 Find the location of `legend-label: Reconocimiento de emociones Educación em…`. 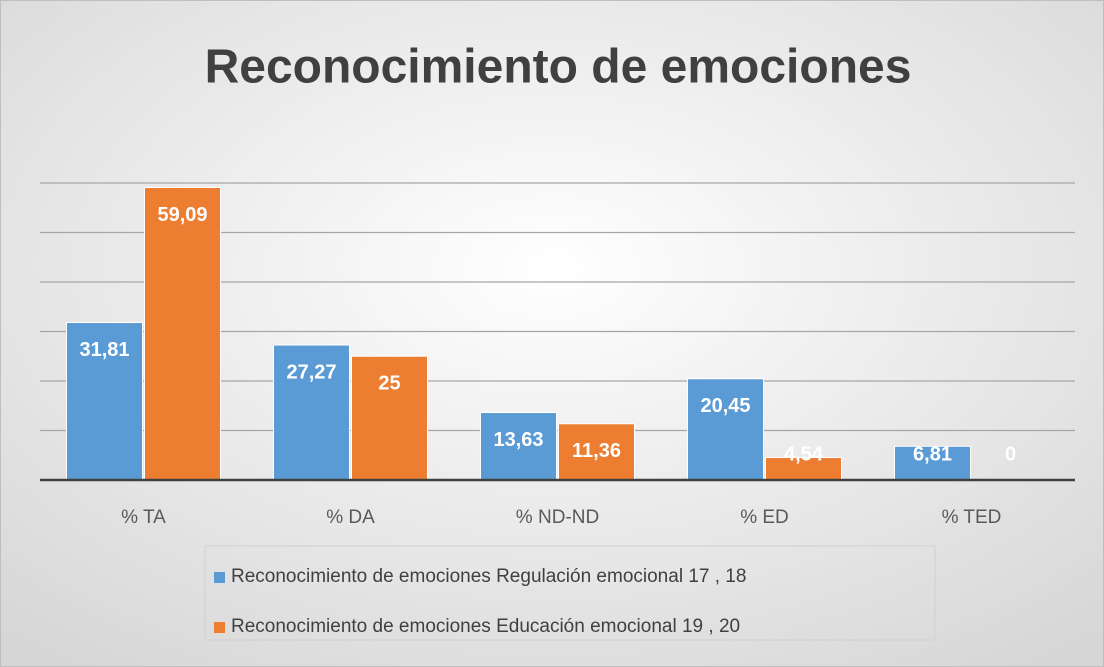

legend-label: Reconocimiento de emociones Educación em… is located at coordinates (485, 626).